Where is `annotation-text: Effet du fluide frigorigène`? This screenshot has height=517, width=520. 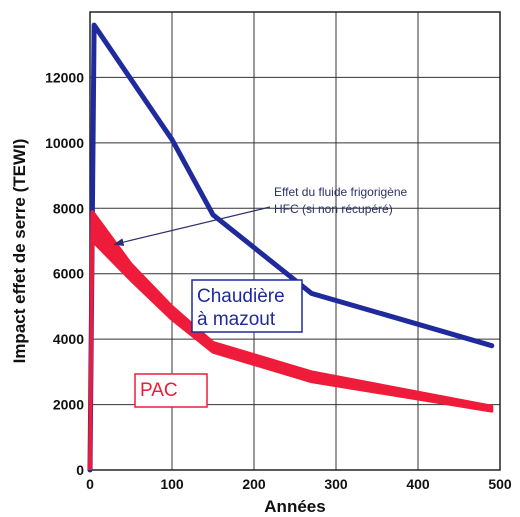
annotation-text: Effet du fluide frigorigène is located at coordinates (341, 192).